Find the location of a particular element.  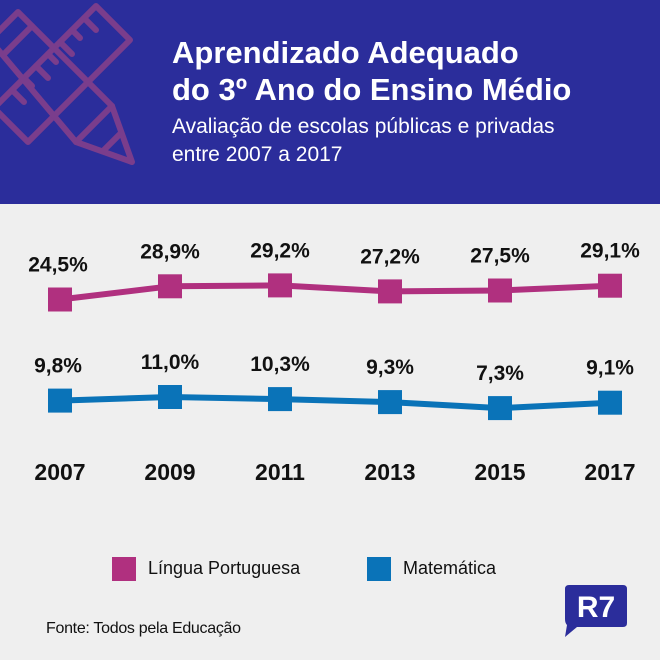

r7-logo-text: R7 is located at coordinates (596, 607).